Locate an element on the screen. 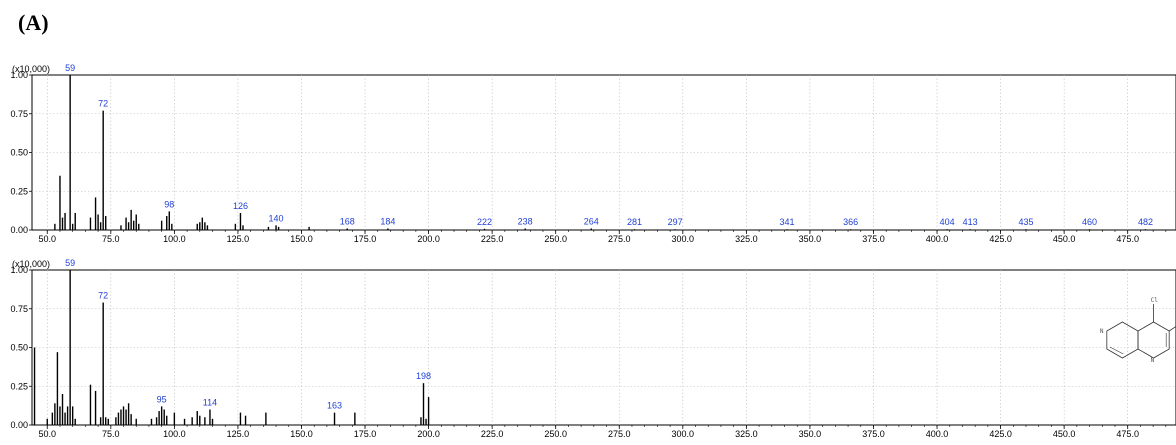 The height and width of the screenshot is (445, 1176). peak-label: 435 is located at coordinates (1025, 222).